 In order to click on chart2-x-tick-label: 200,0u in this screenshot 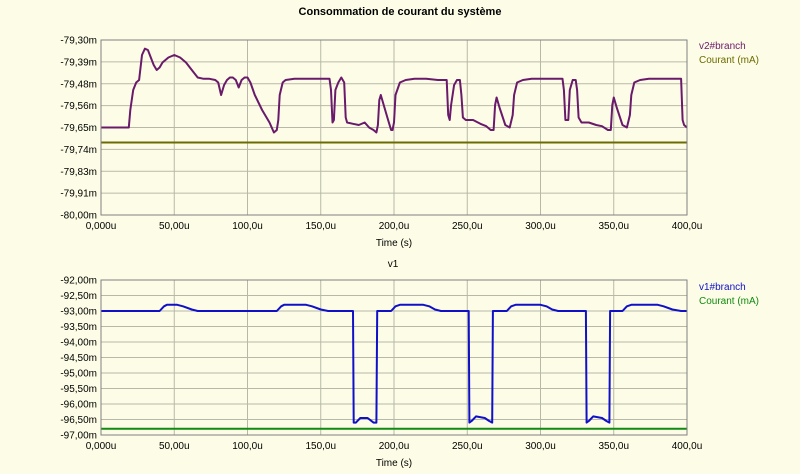, I will do `click(394, 446)`.